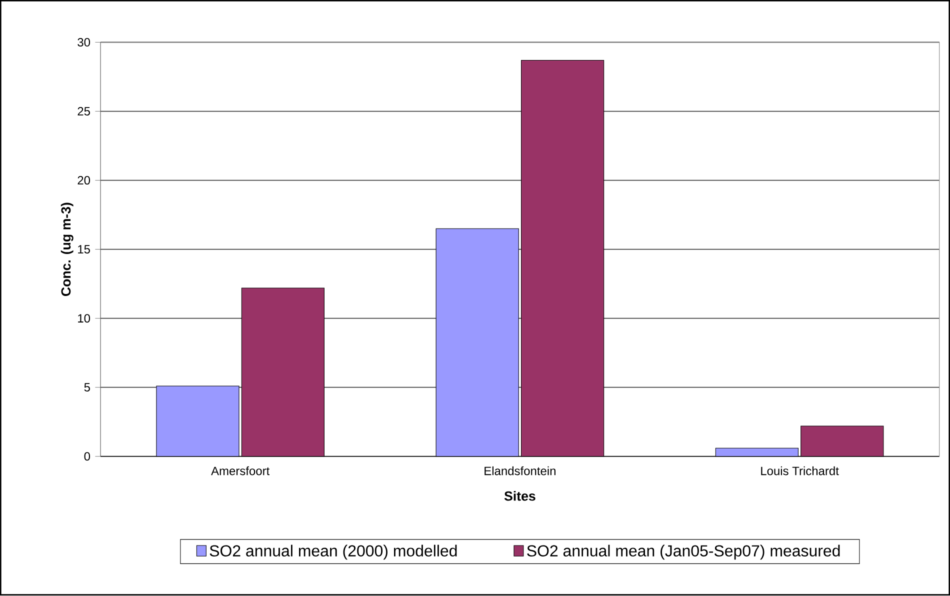  I want to click on y-tick-label: 5, so click(87, 387).